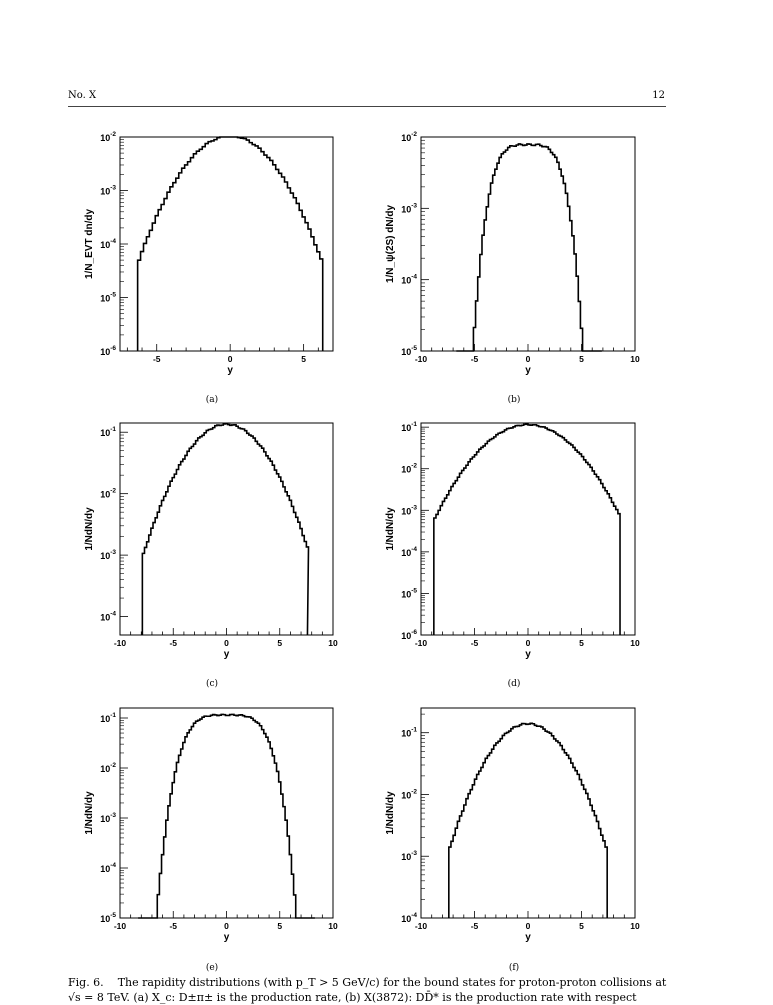 This screenshot has width=773, height=1005. What do you see at coordinates (514, 399) in the screenshot?
I see `panel-label: (b)` at bounding box center [514, 399].